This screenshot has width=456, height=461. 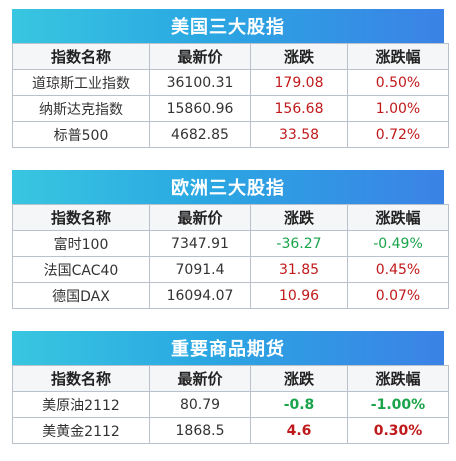 What do you see at coordinates (228, 187) in the screenshot?
I see `panel-title: 欧洲三大股指` at bounding box center [228, 187].